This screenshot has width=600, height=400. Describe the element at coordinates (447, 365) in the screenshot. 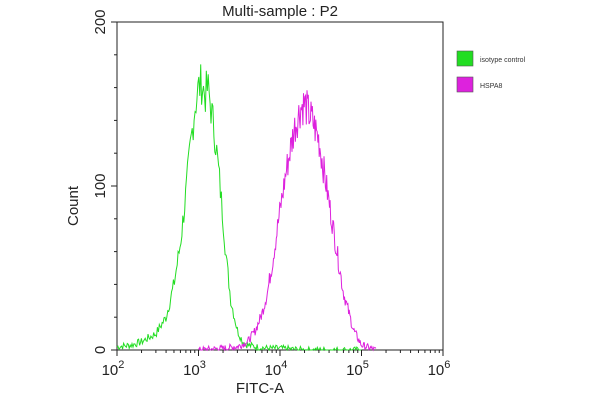

I see `x-tick-exponent: 6` at that location.